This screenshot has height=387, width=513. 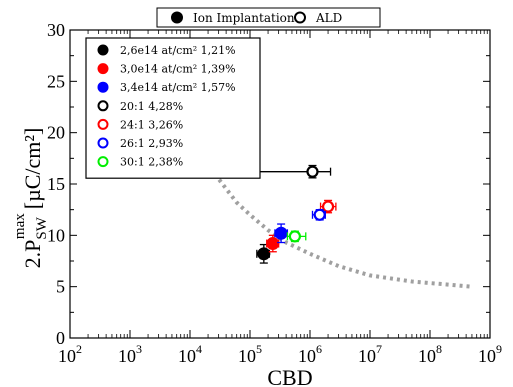 I want to click on y-tick-label: 5, so click(x=60, y=287).